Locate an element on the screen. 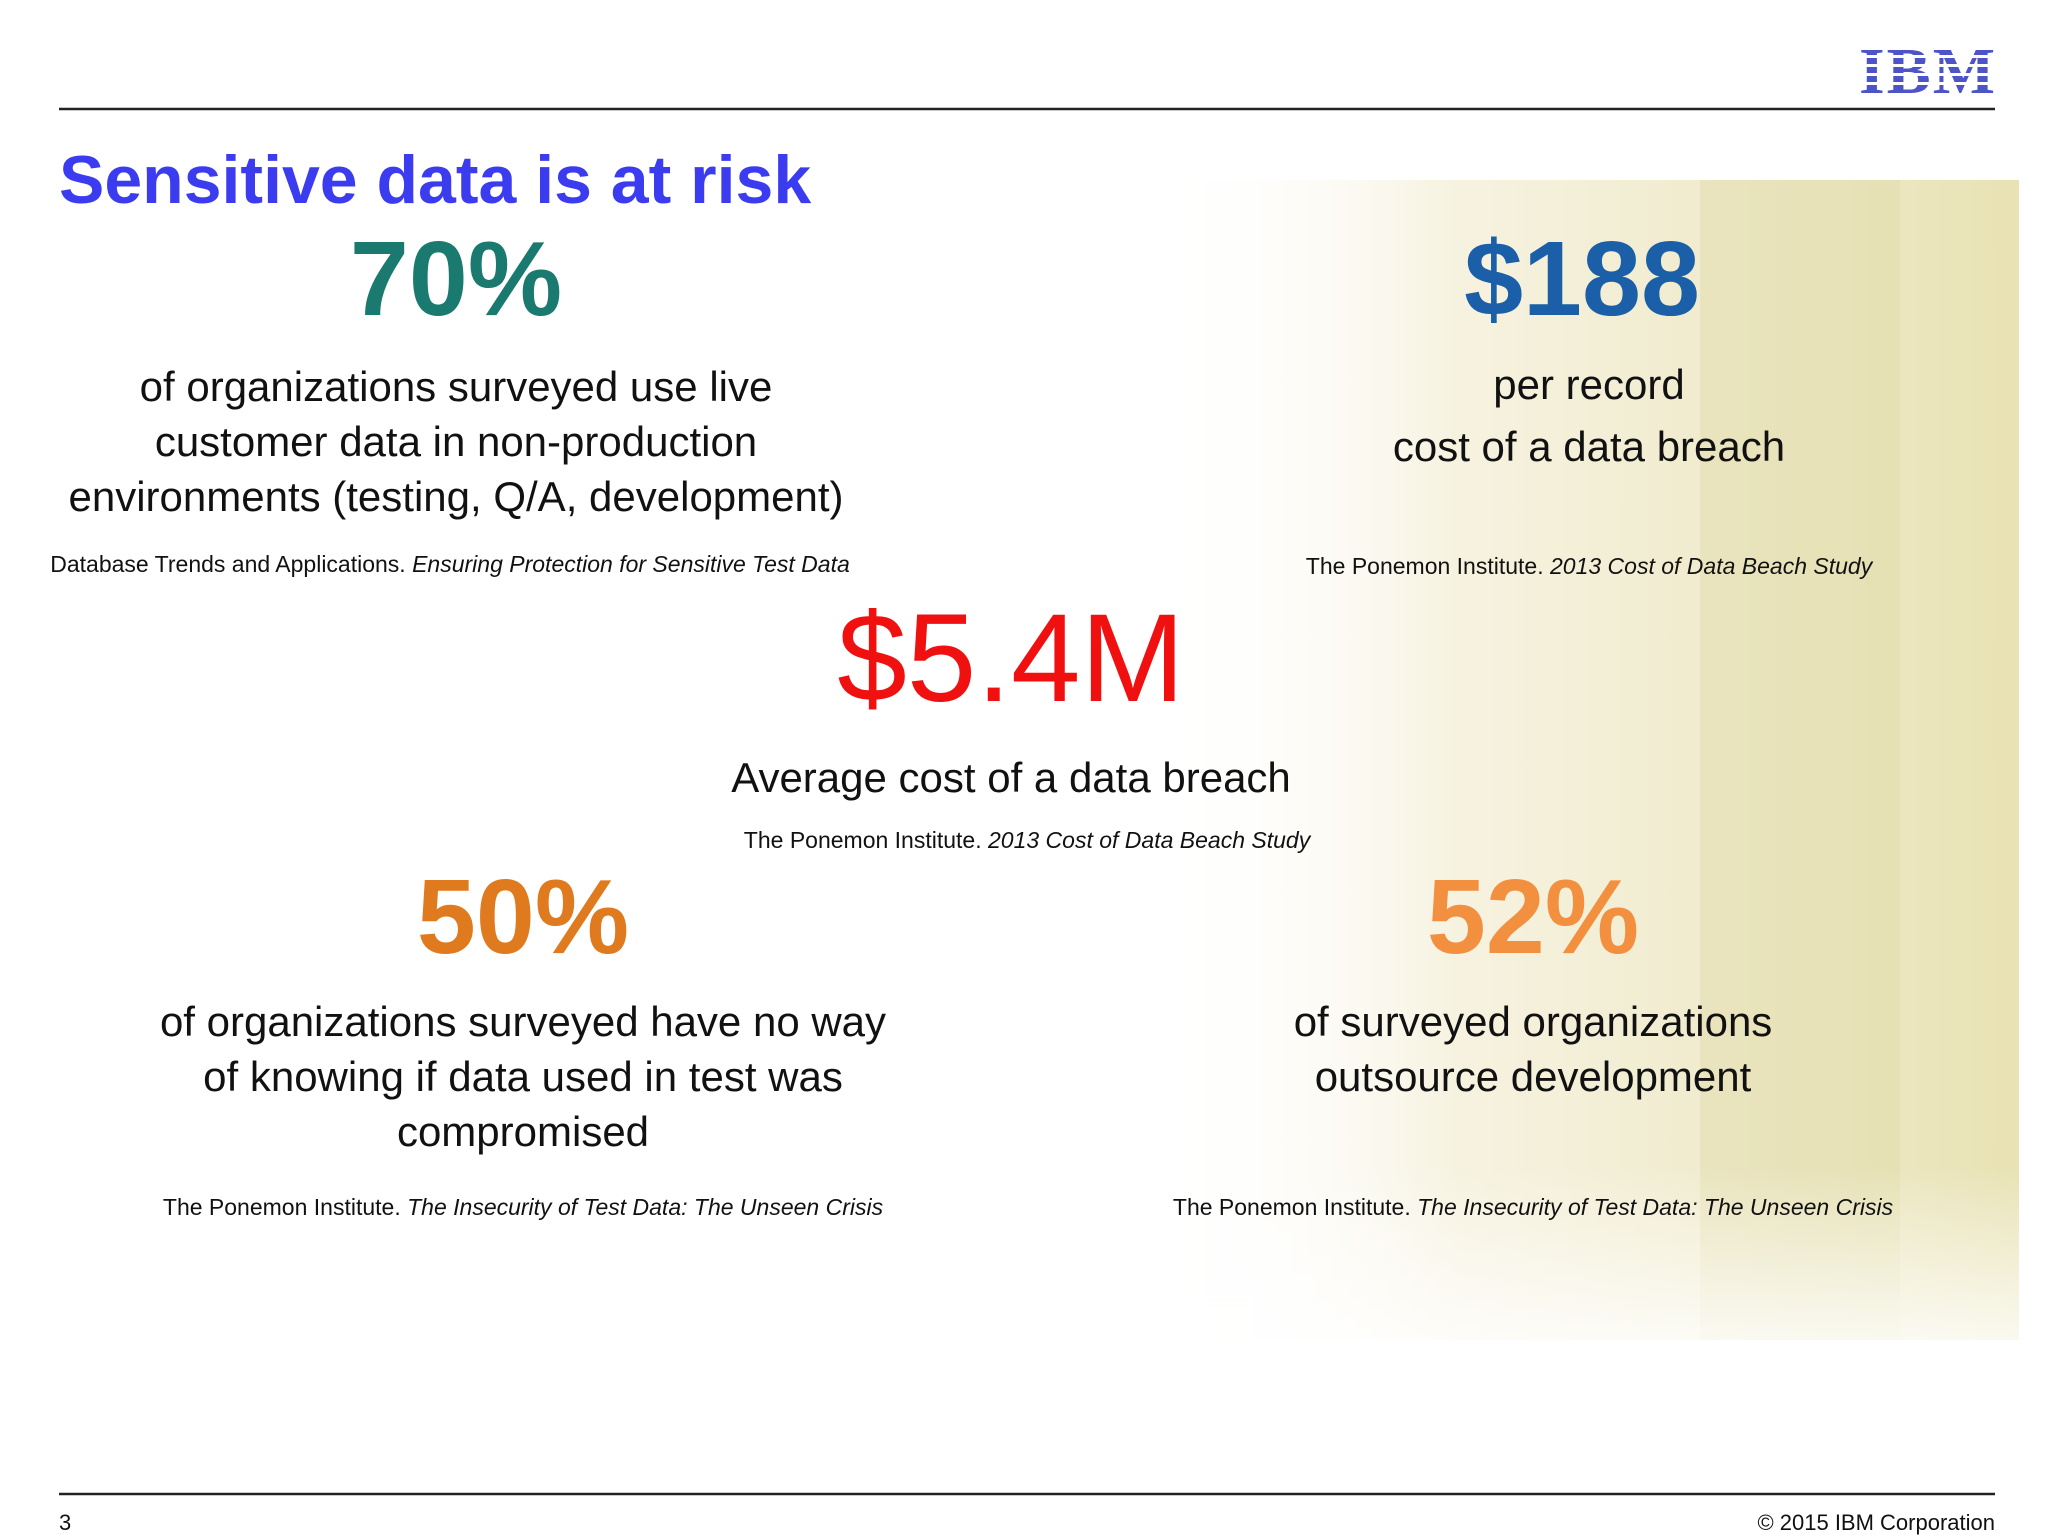 This screenshot has height=1536, width=2048. stat-description: of organizations surveyed use live is located at coordinates (456, 386).